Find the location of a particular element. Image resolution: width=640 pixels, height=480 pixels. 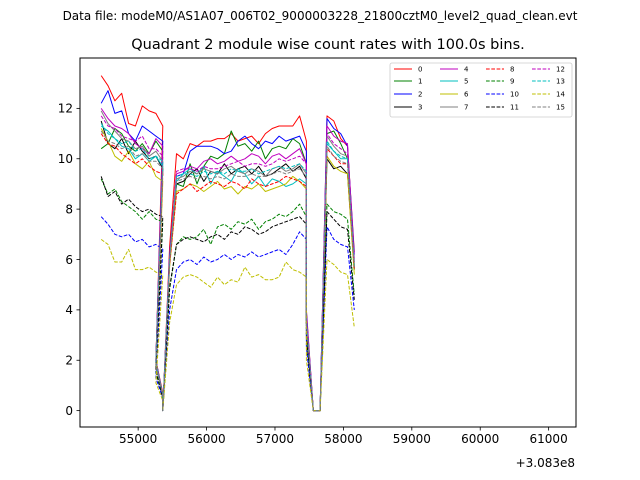

x-tick-label: 59000 is located at coordinates (412, 439).